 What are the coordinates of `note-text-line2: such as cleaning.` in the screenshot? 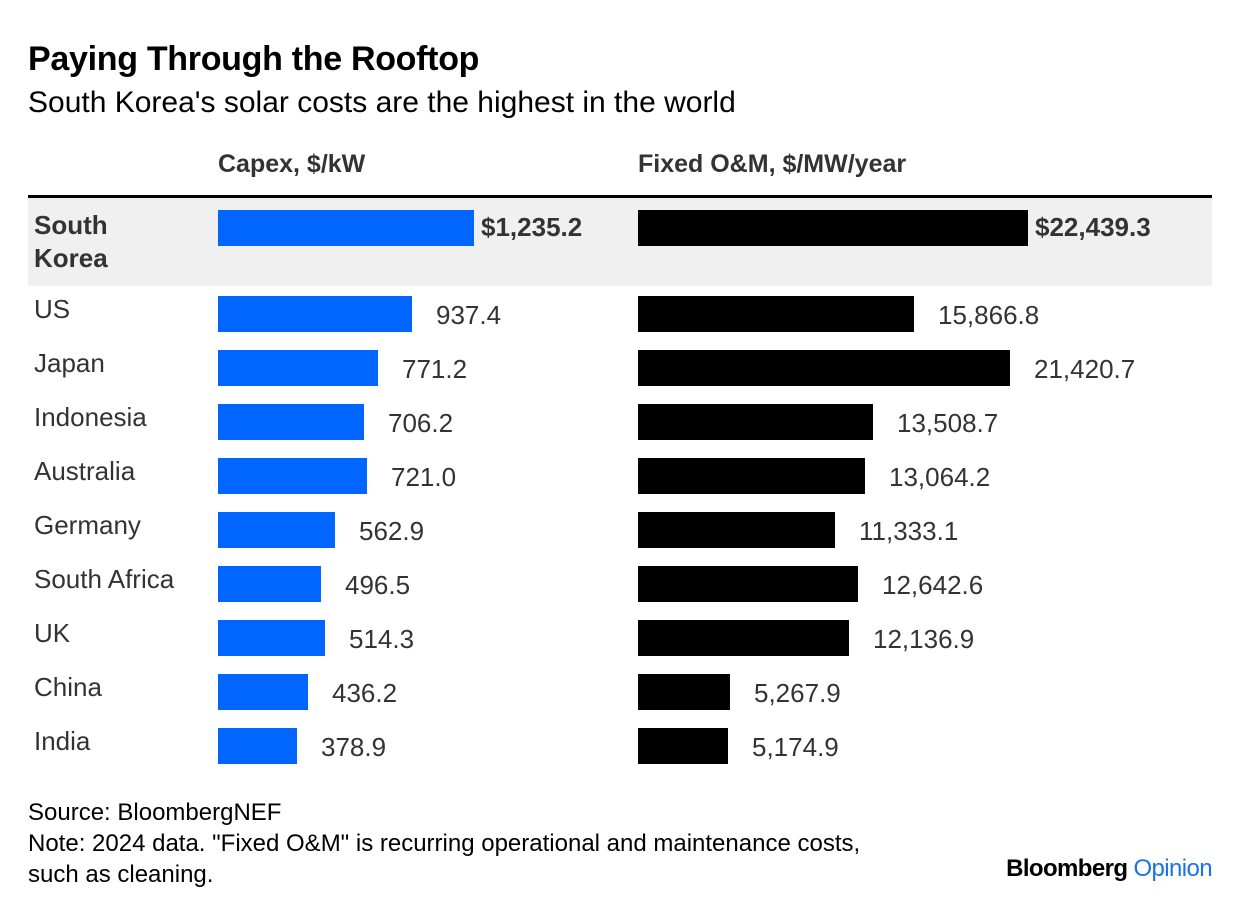 It's located at (121, 874).